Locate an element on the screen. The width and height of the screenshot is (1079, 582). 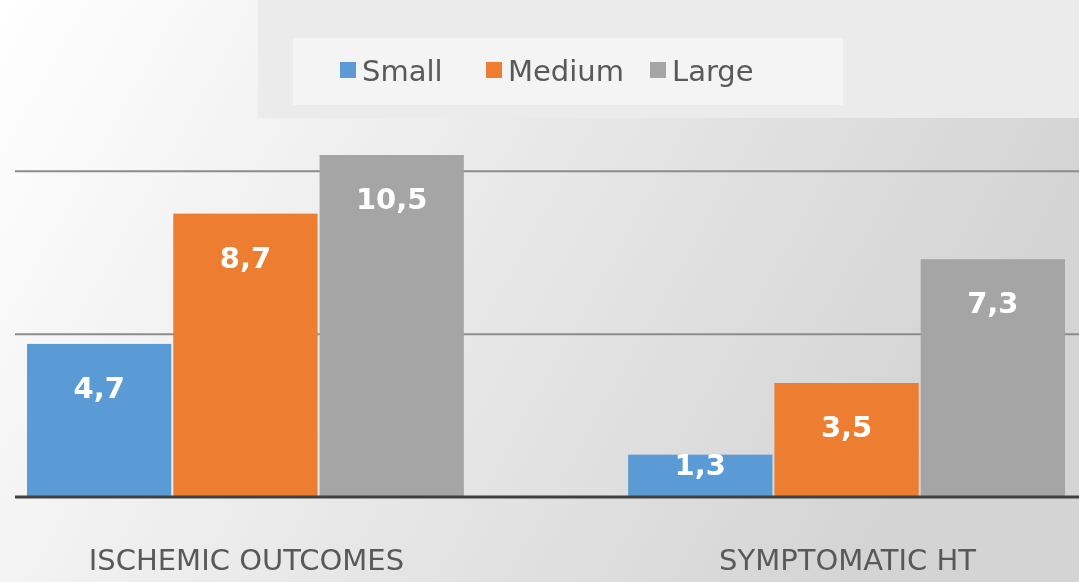
data-label: 4,7 is located at coordinates (99, 387).